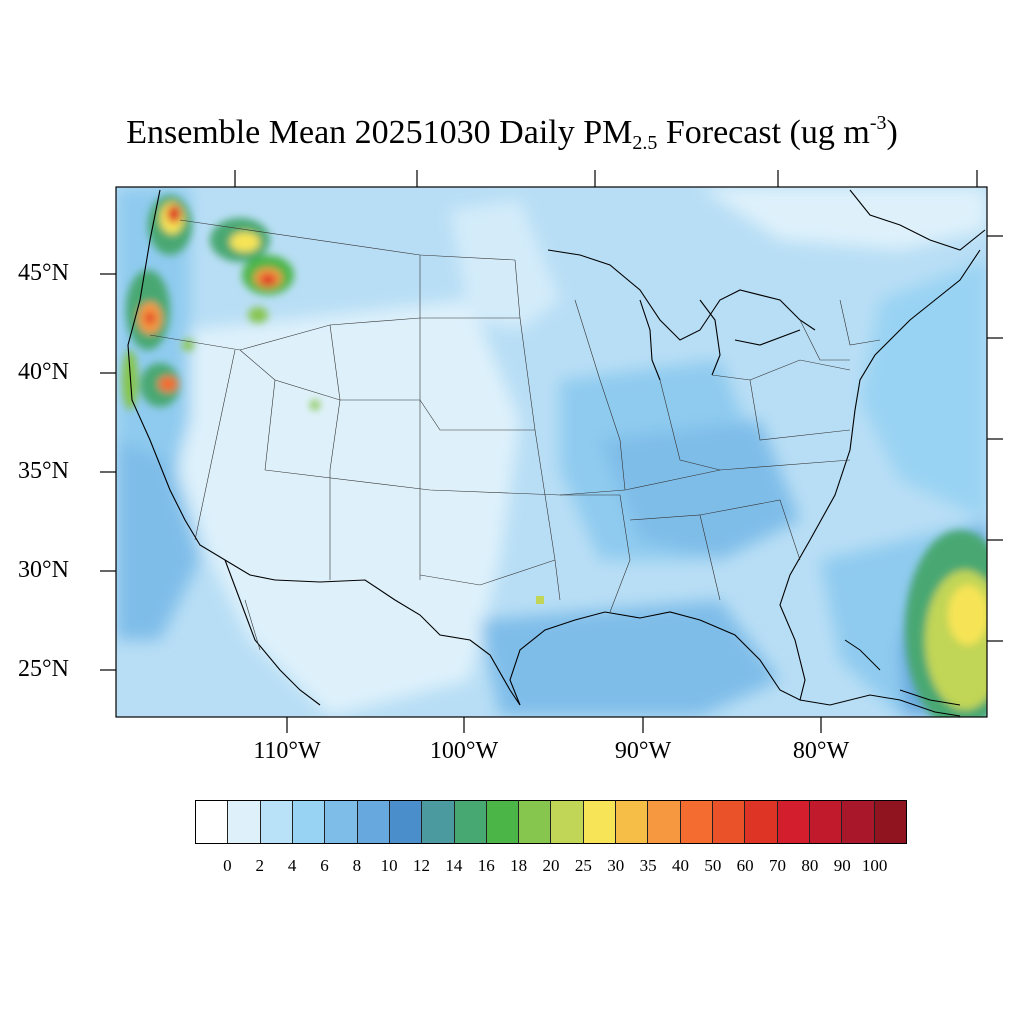 Image resolution: width=1024 pixels, height=1024 pixels. I want to click on colorbar-label-6: 12, so click(422, 865).